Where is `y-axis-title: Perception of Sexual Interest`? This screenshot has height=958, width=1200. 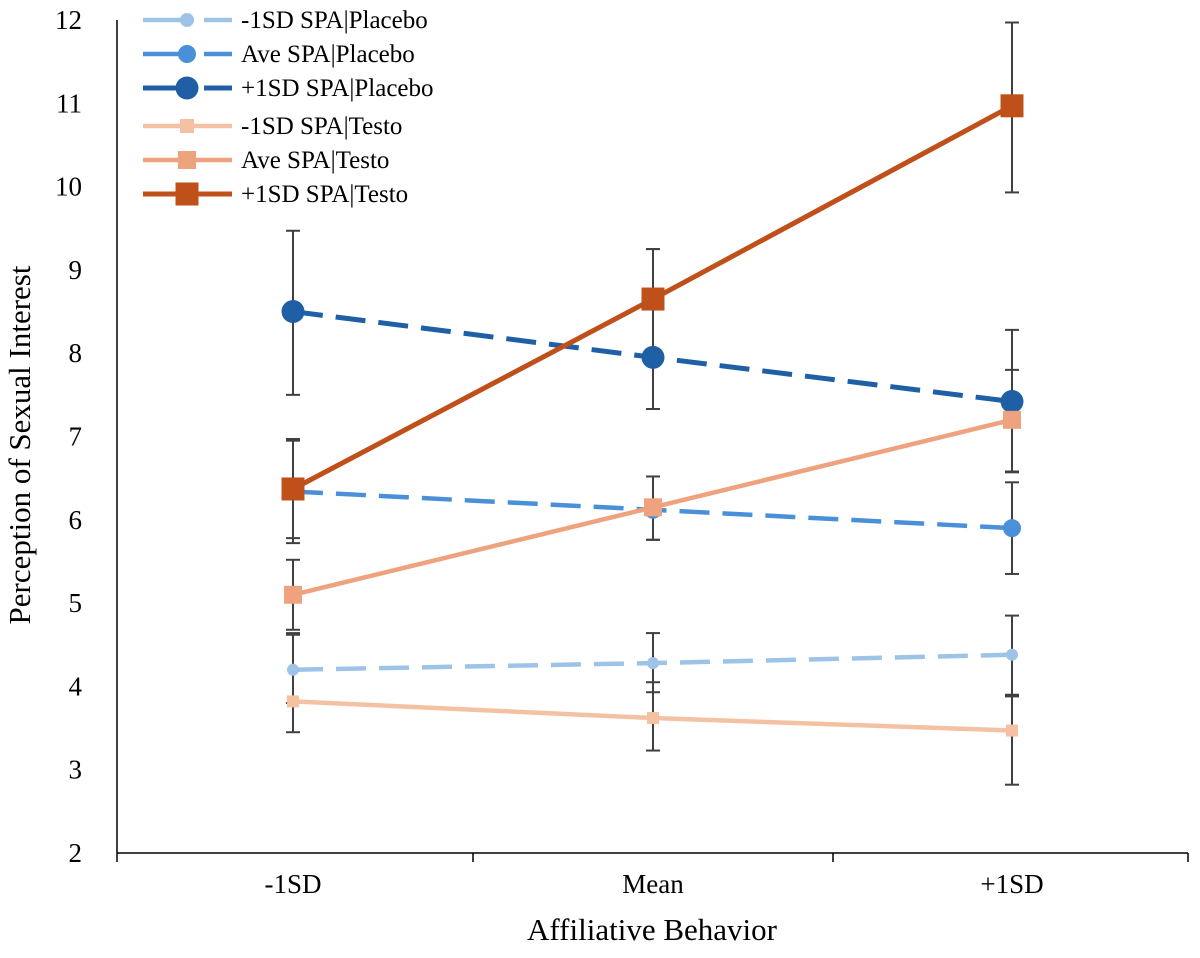
y-axis-title: Perception of Sexual Interest is located at coordinates (19, 444).